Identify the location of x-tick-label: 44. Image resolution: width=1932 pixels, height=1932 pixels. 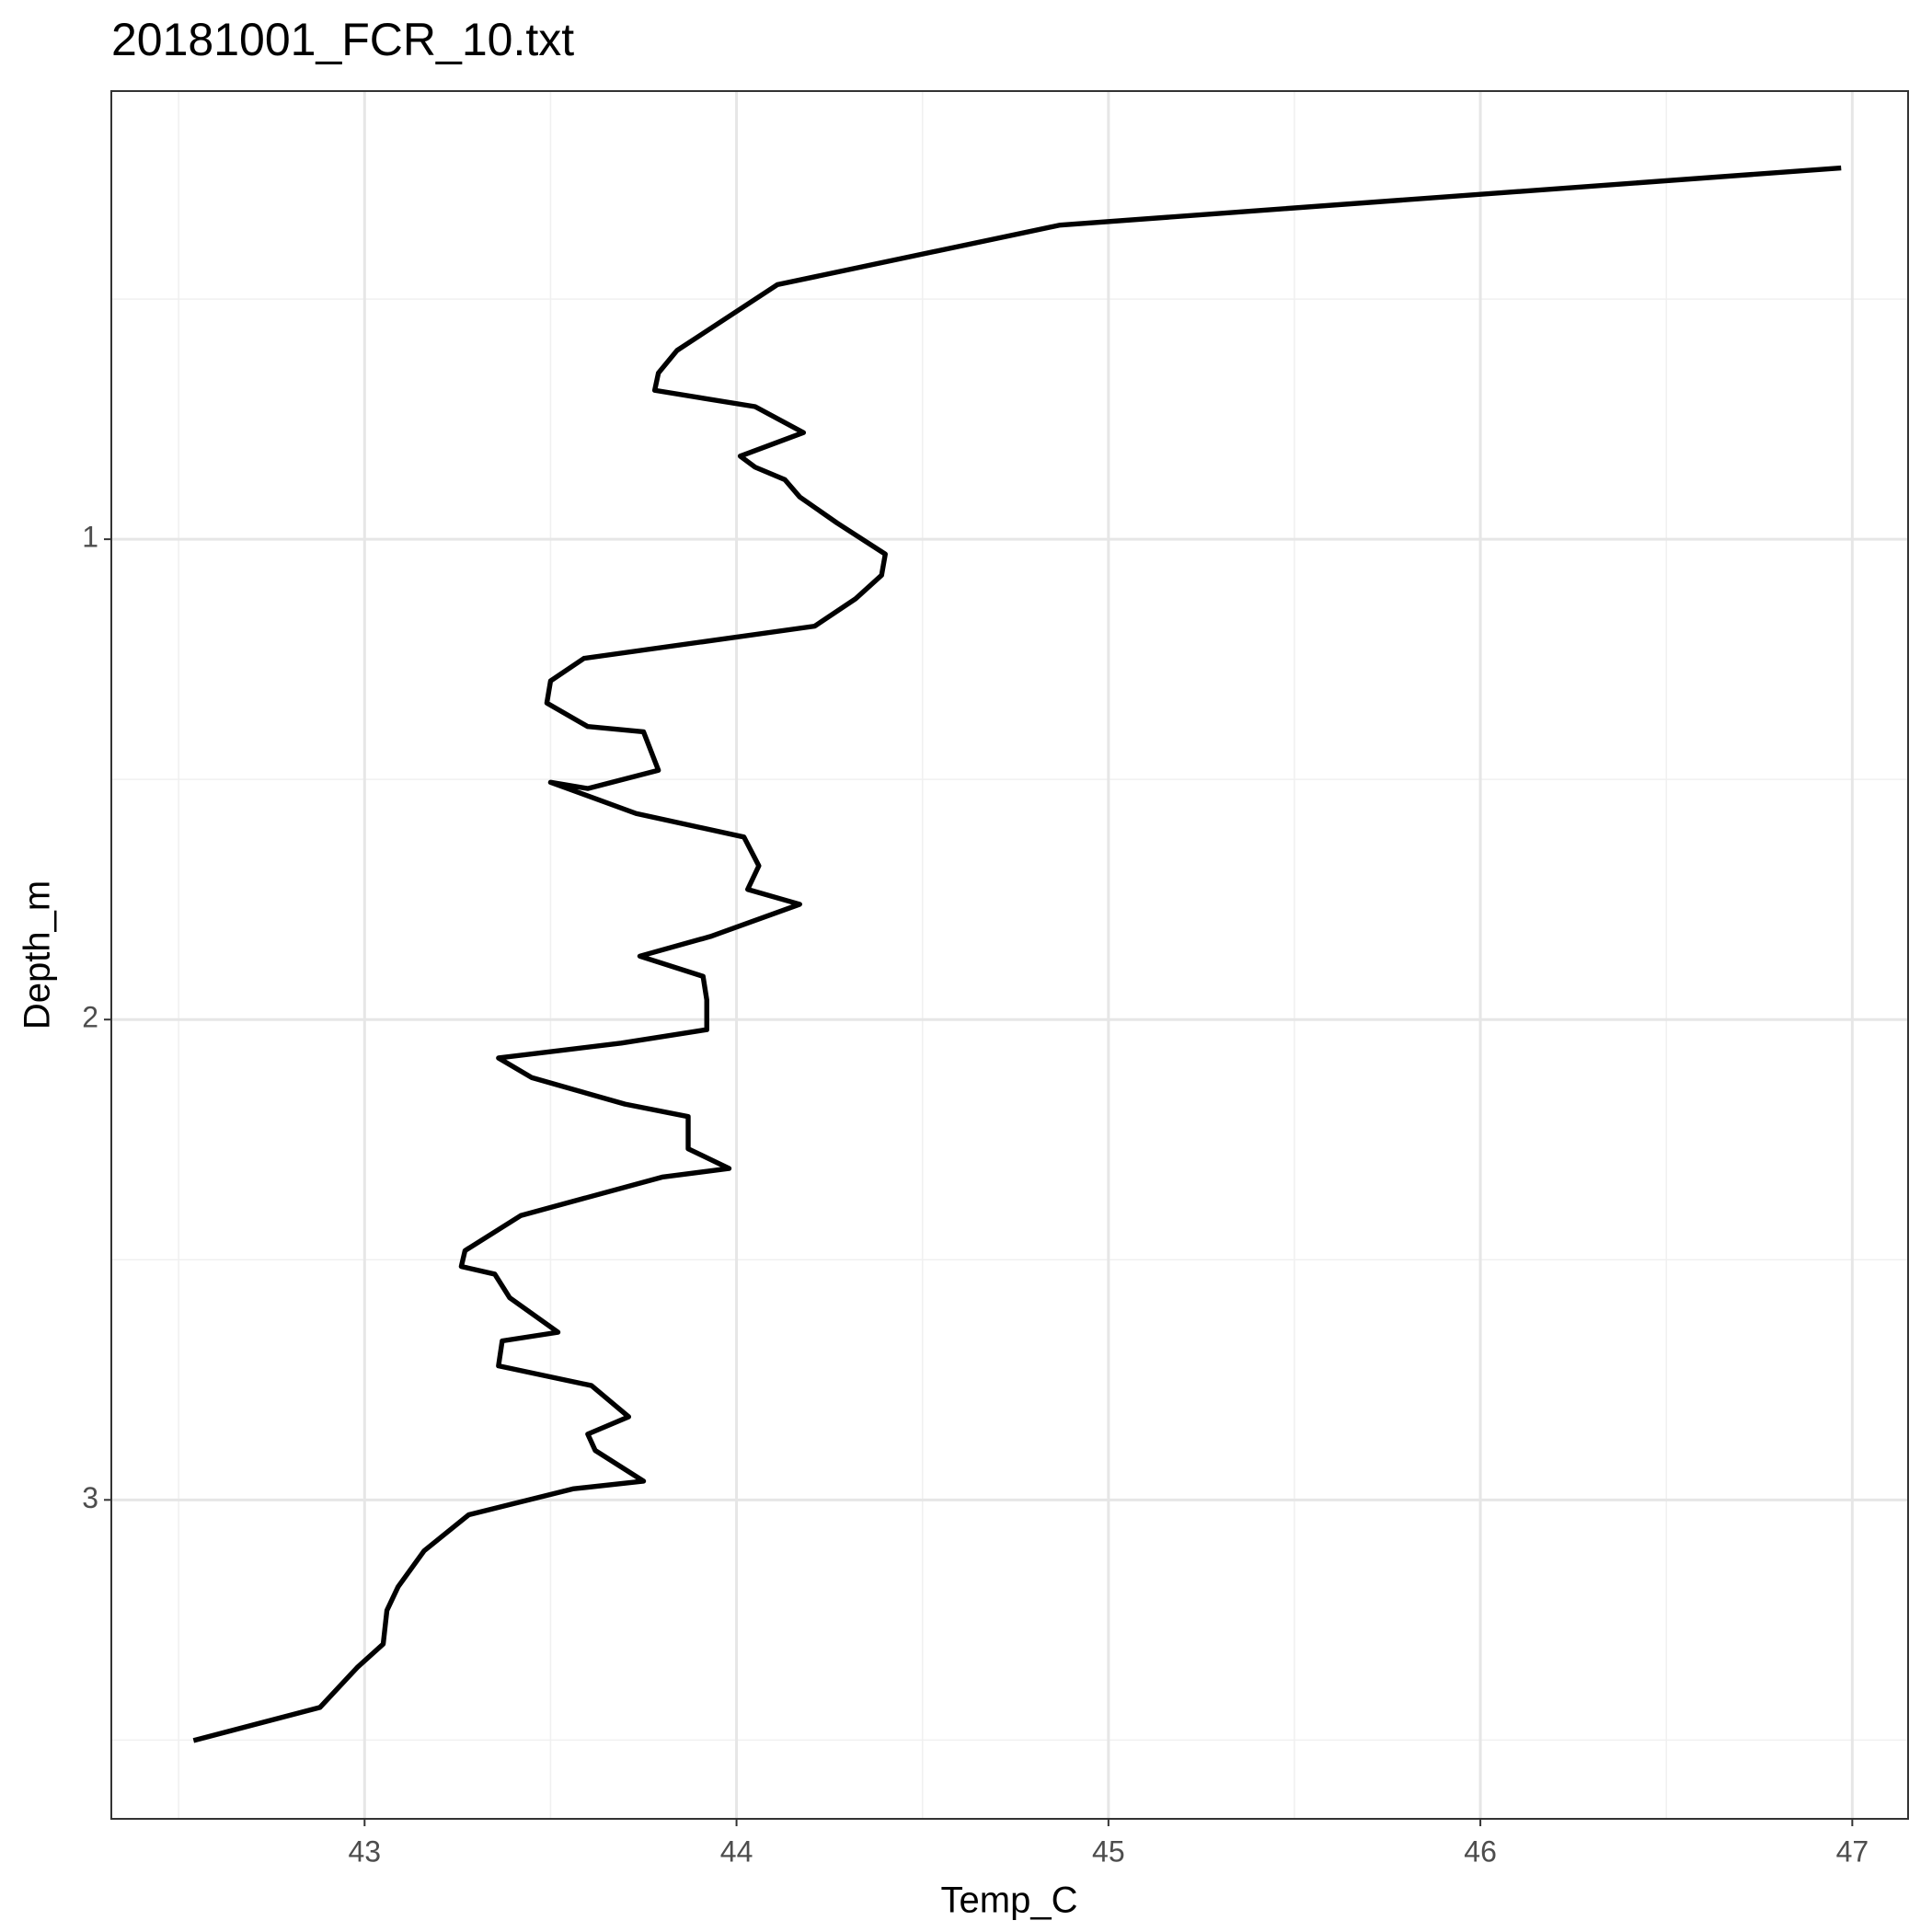
(736, 1851).